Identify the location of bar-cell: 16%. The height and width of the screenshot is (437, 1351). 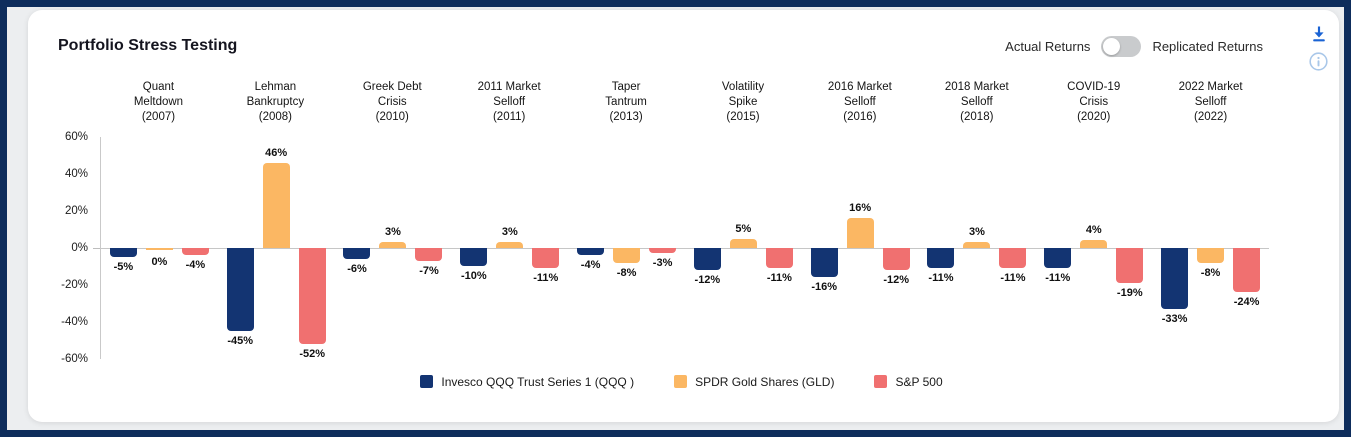
(860, 248).